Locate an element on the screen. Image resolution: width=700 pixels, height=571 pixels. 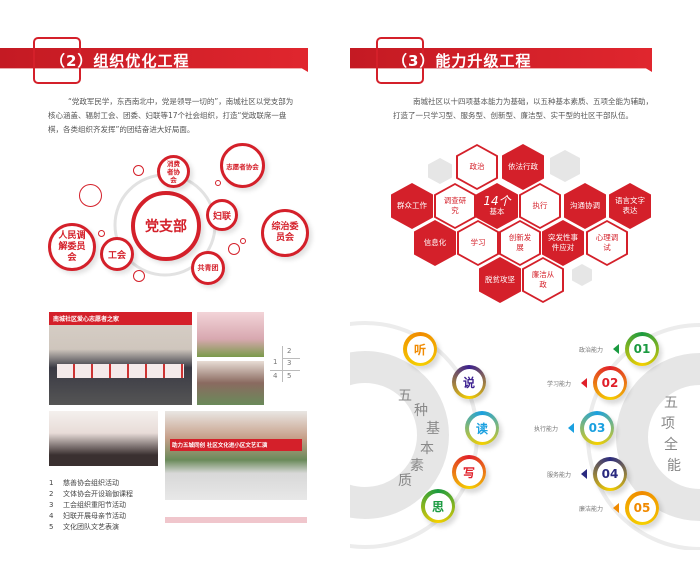
ability-label: 服务能力 is located at coordinates (559, 475).